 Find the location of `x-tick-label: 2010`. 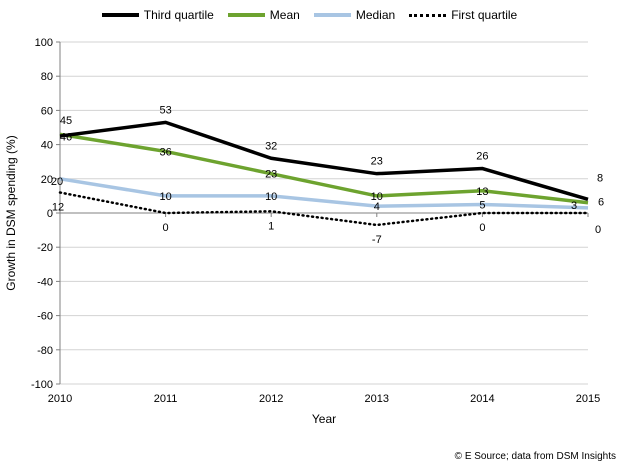

x-tick-label: 2010 is located at coordinates (60, 399).